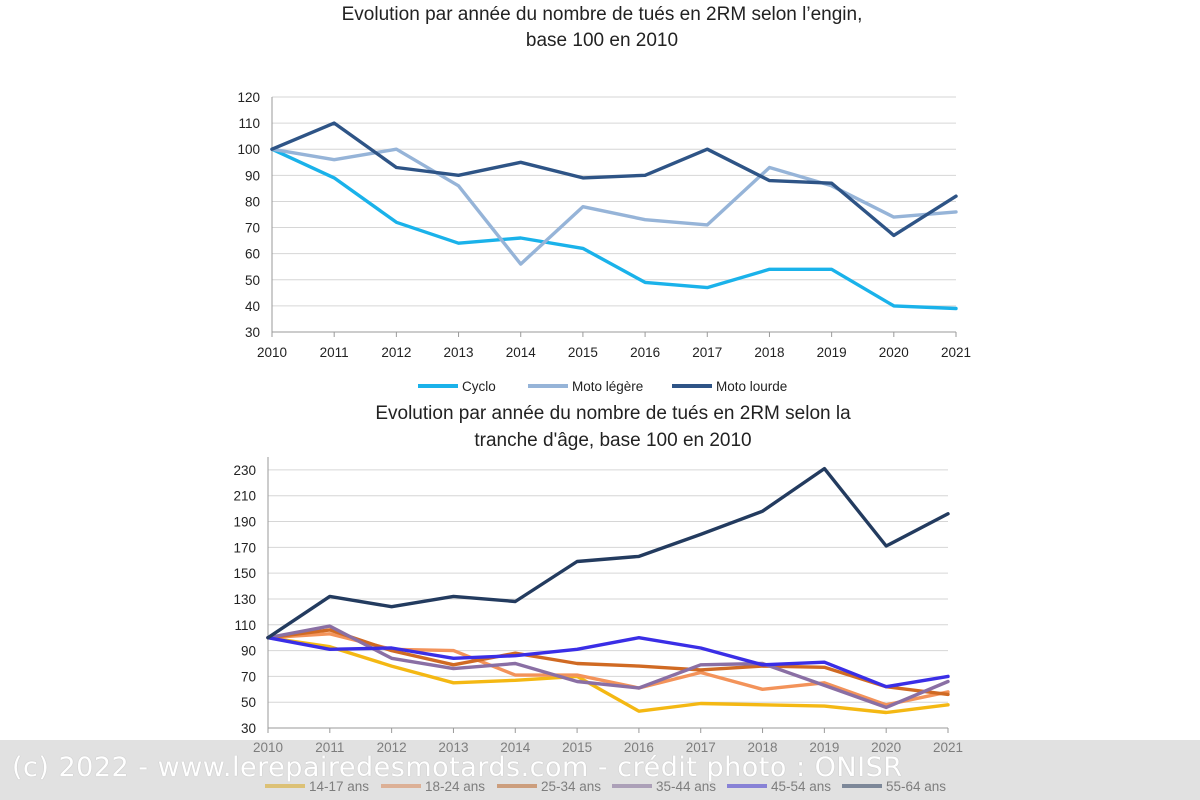 The height and width of the screenshot is (800, 1200). What do you see at coordinates (248, 97) in the screenshot?
I see `y-tick-label: 120` at bounding box center [248, 97].